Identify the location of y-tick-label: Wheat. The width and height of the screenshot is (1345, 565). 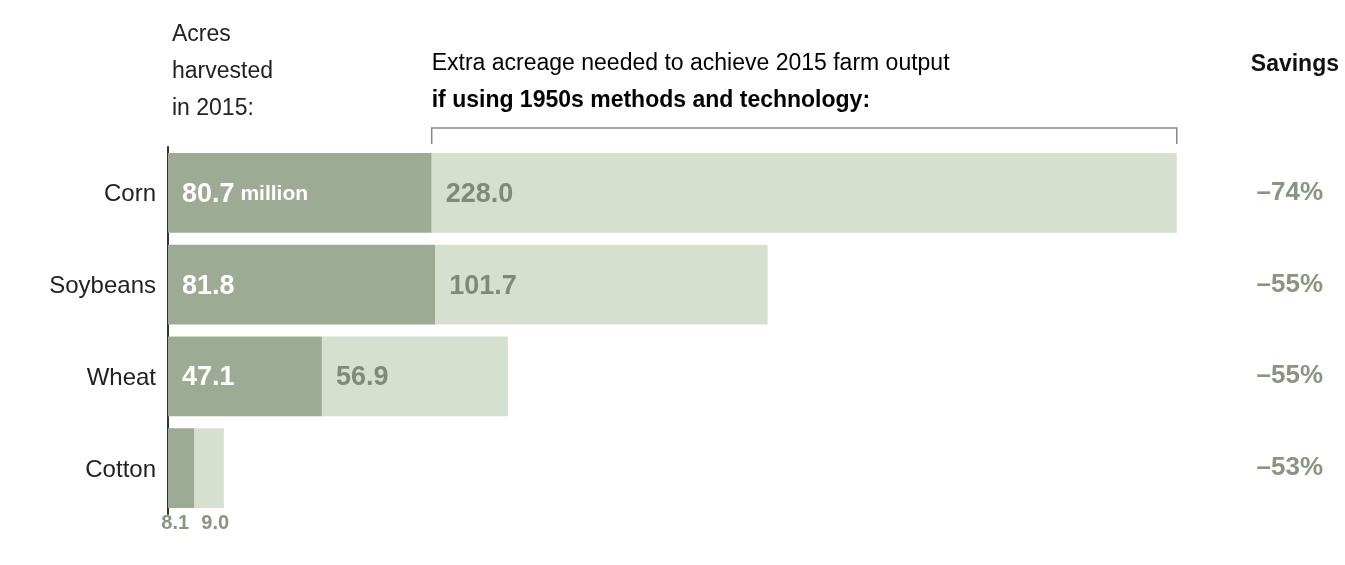
(121, 376).